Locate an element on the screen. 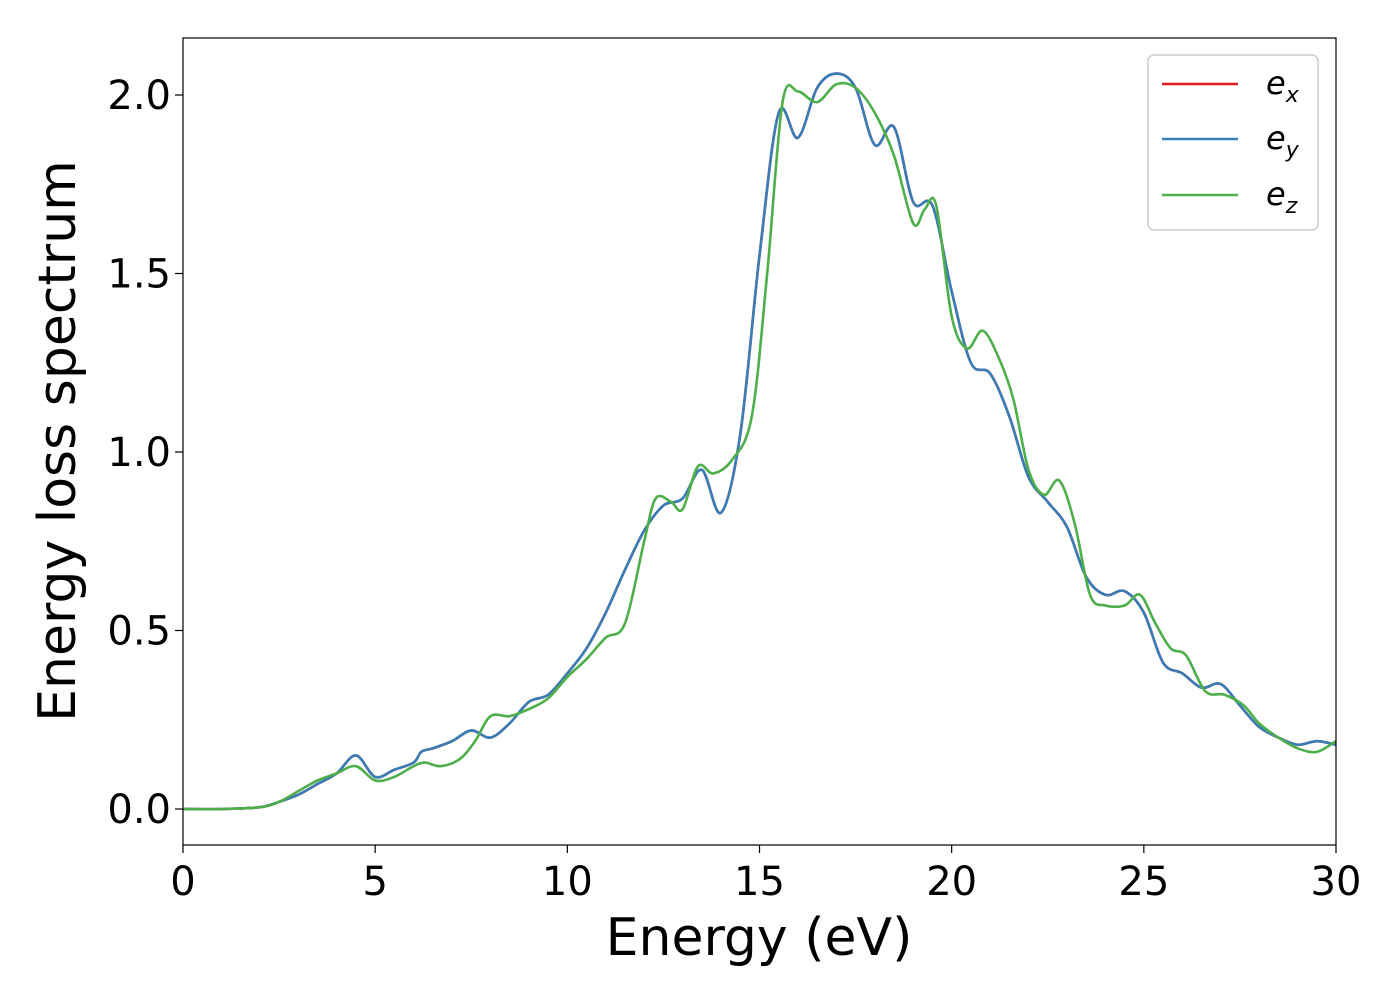 This screenshot has width=1400, height=1000. y-tick-label: 1.0 is located at coordinates (139, 453).